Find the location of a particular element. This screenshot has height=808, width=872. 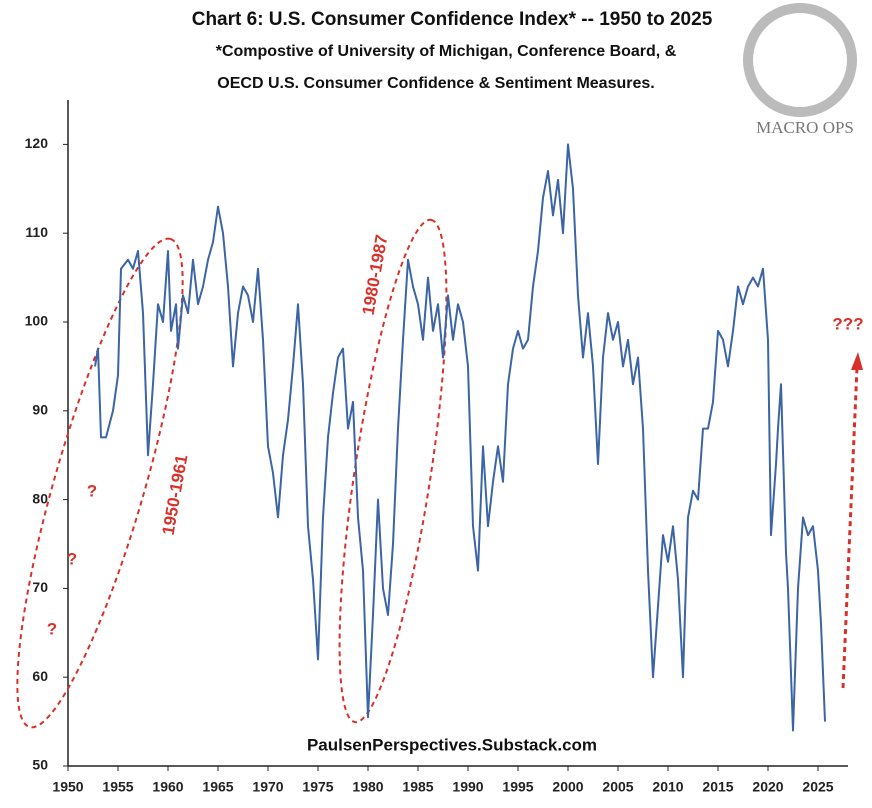

x-tick-label: 2000 is located at coordinates (567, 787).